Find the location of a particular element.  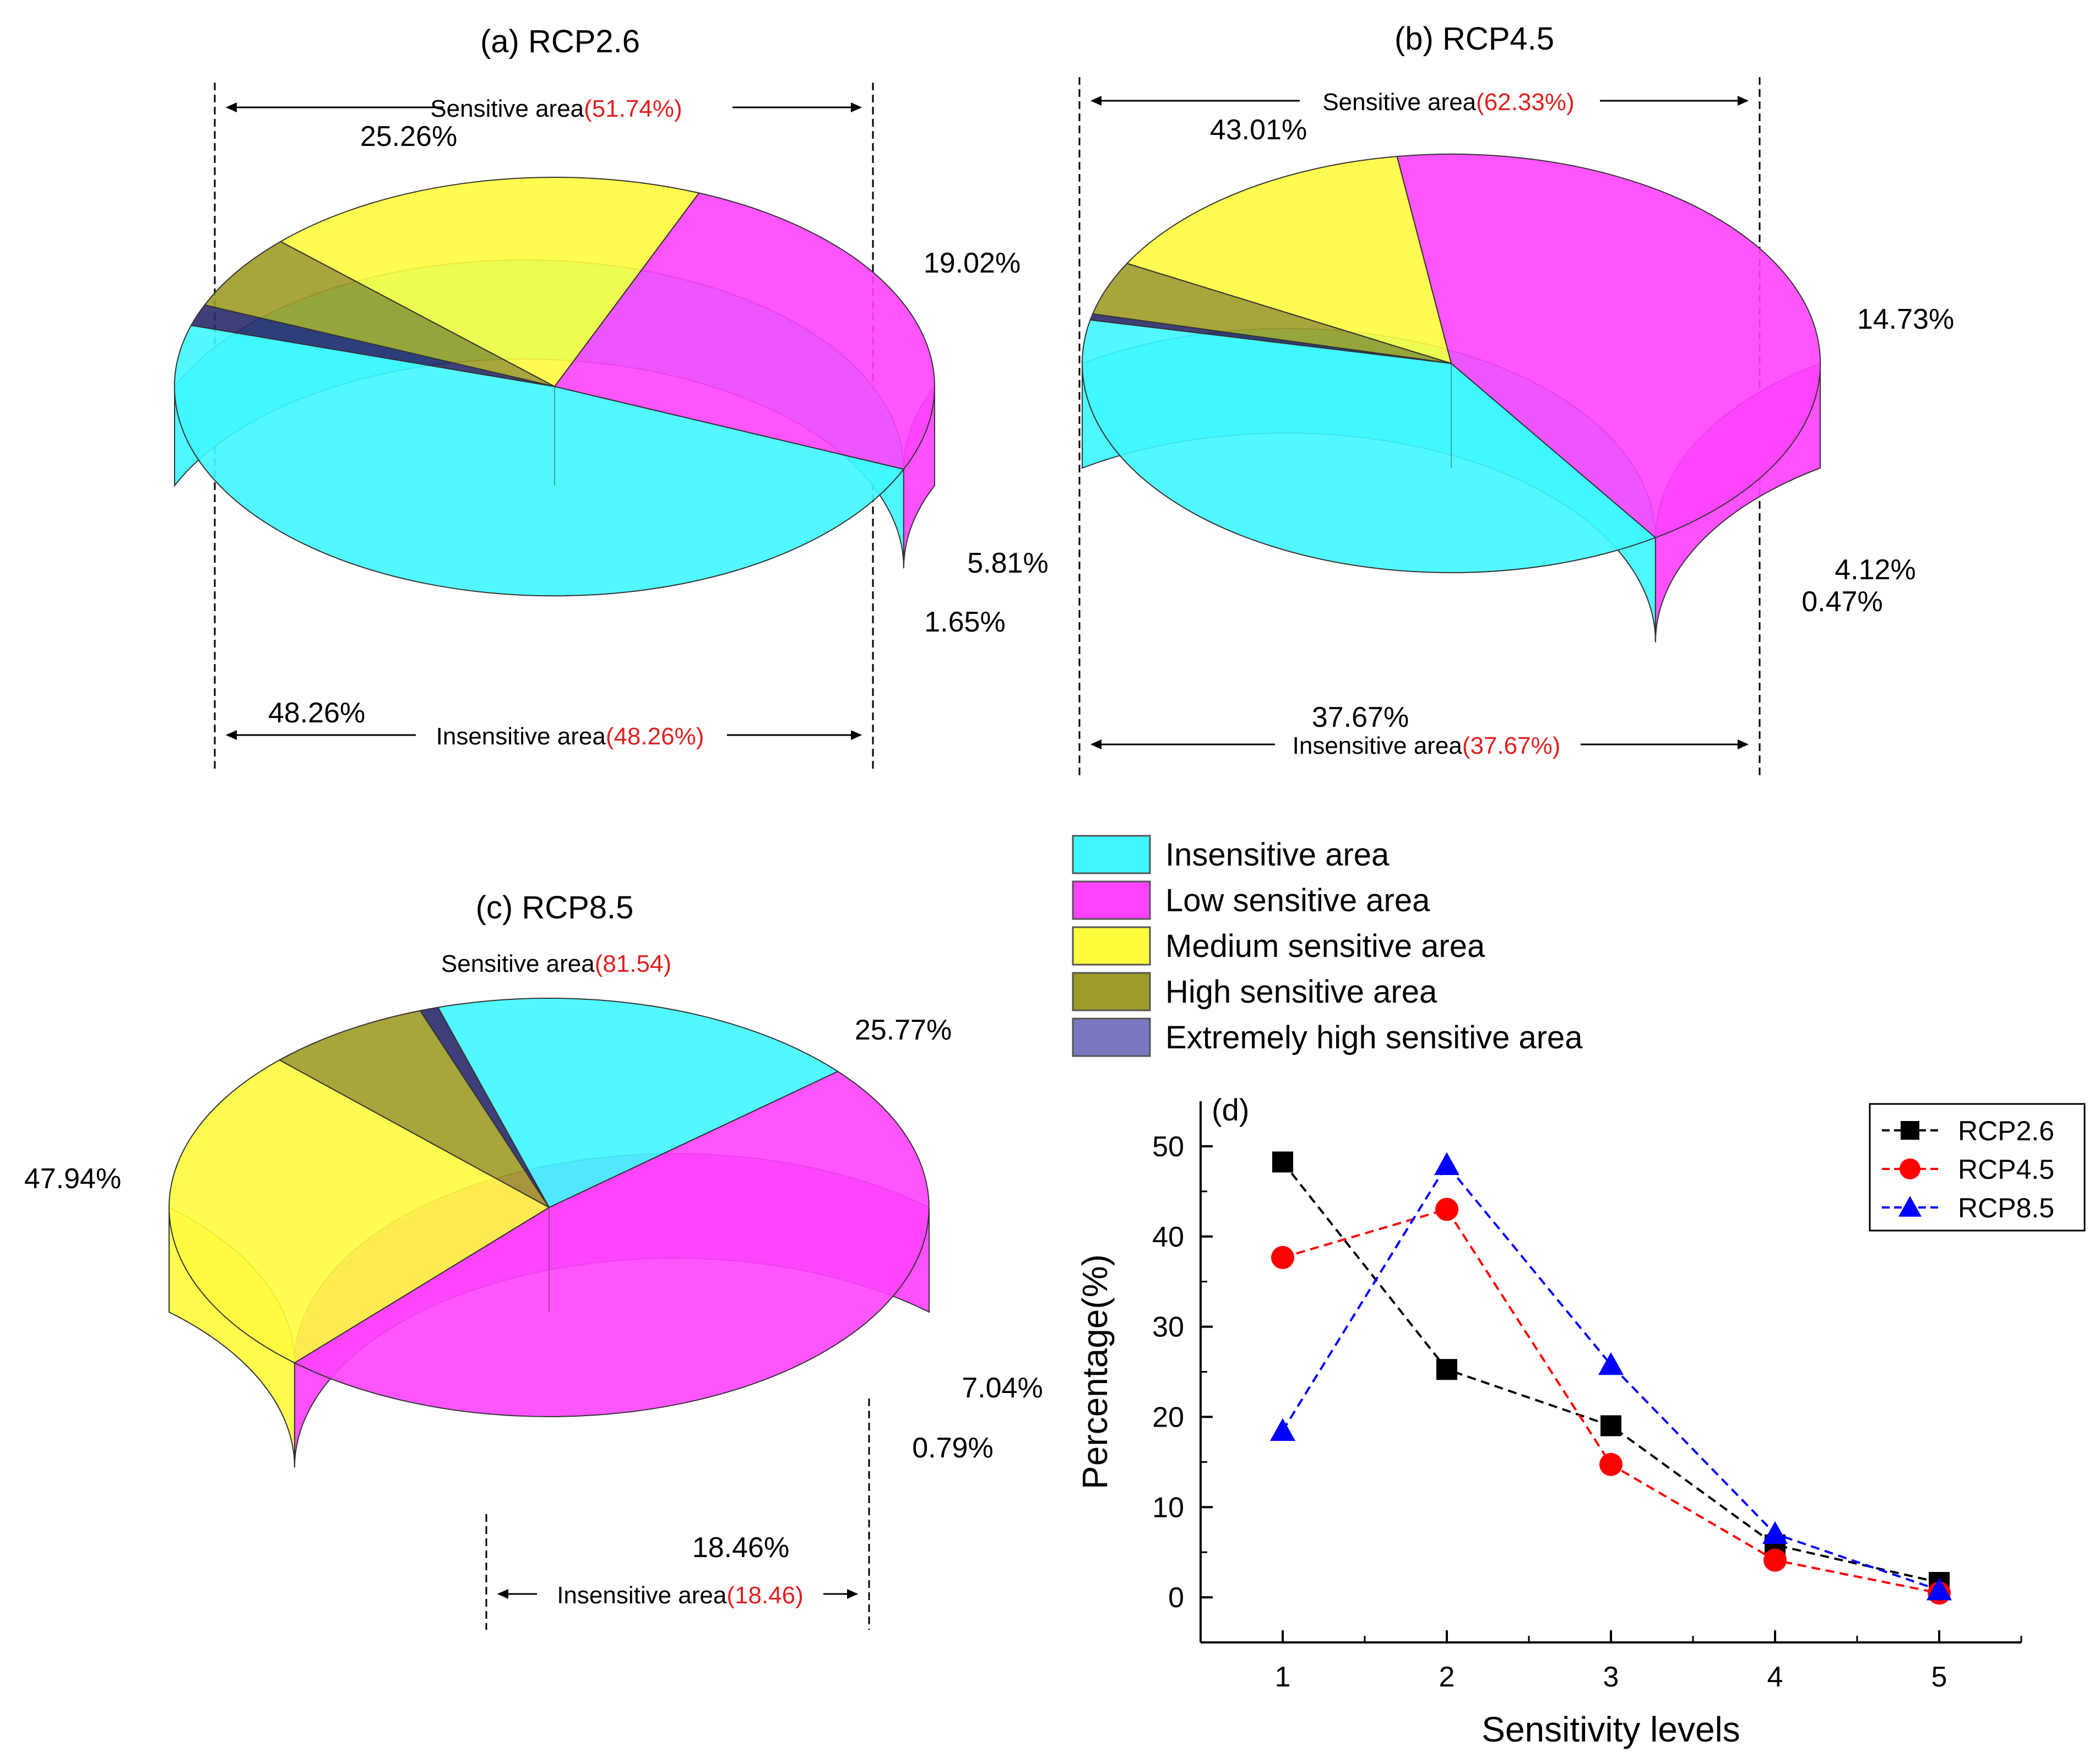

pie-b-insensitive-annotation: Insensitive area(37.67%) is located at coordinates (1427, 745).